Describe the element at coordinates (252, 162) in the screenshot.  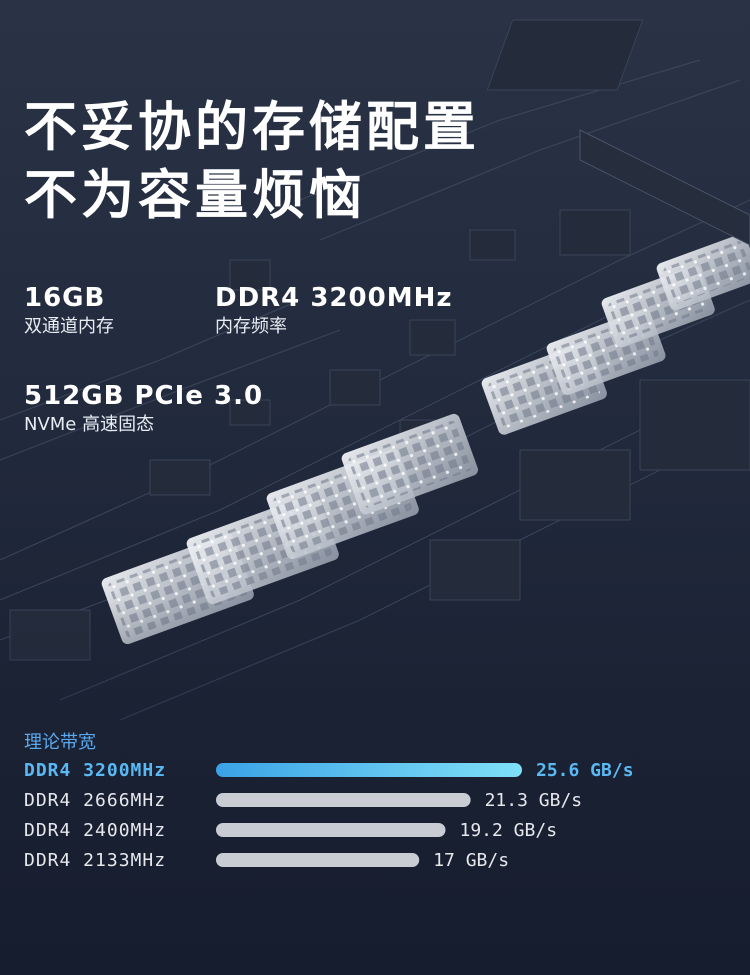
I see `headline: 不妥协的存储配置 不为容量烦恼` at that location.